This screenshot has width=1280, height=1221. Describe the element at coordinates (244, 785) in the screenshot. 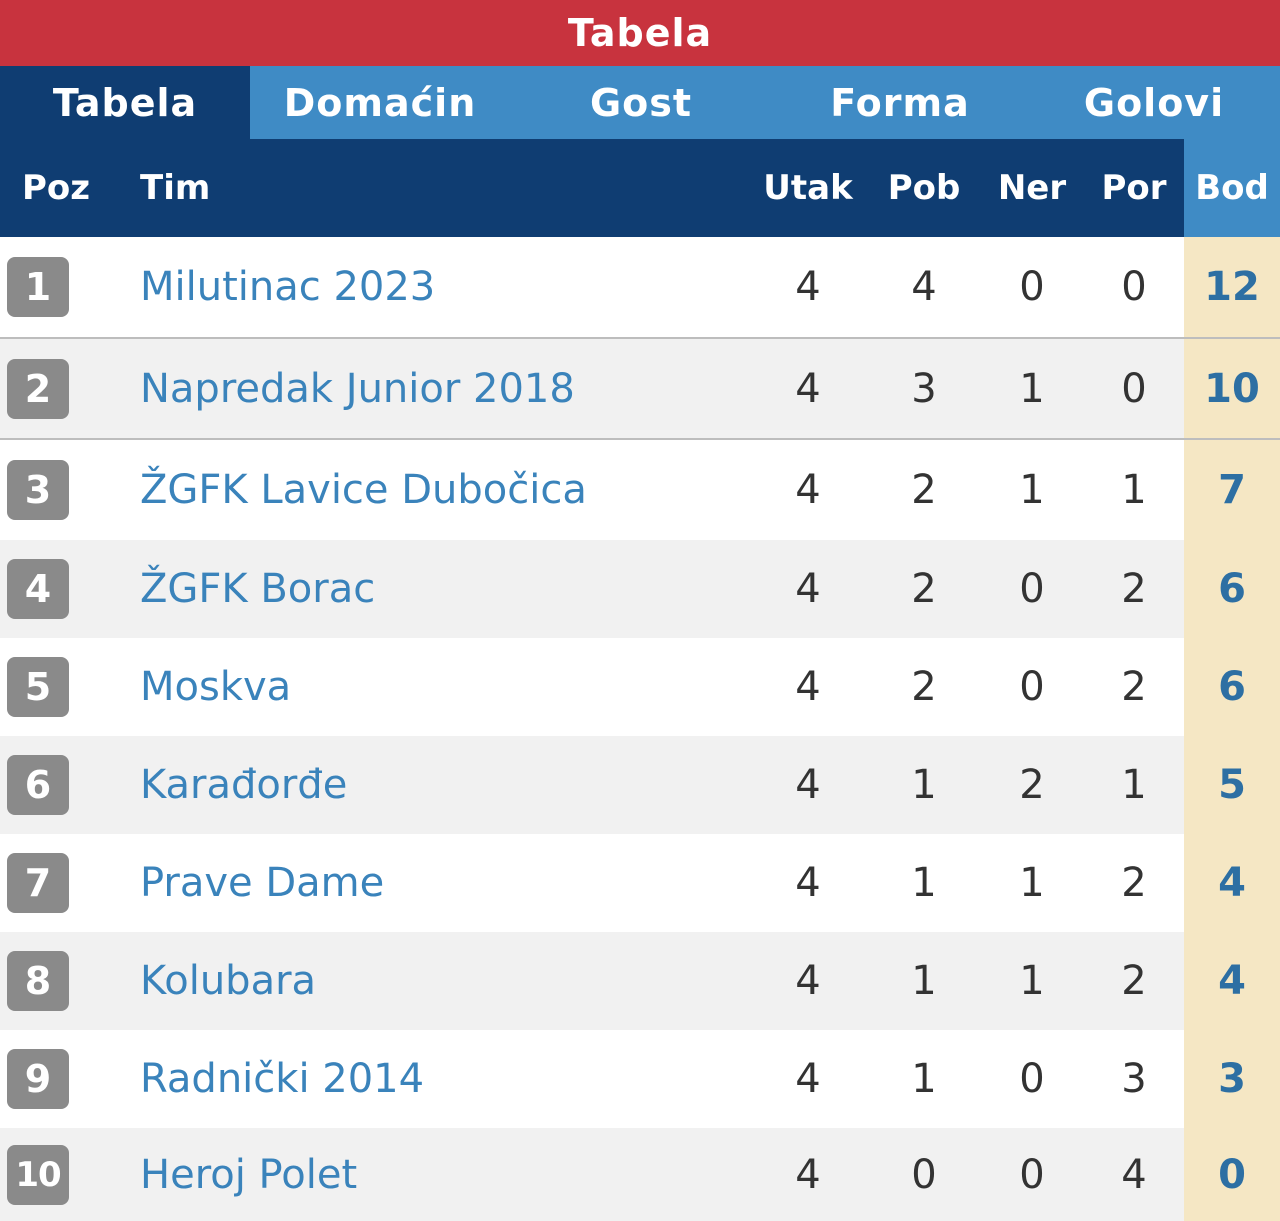

I see `team-link: Karađorđe` at that location.